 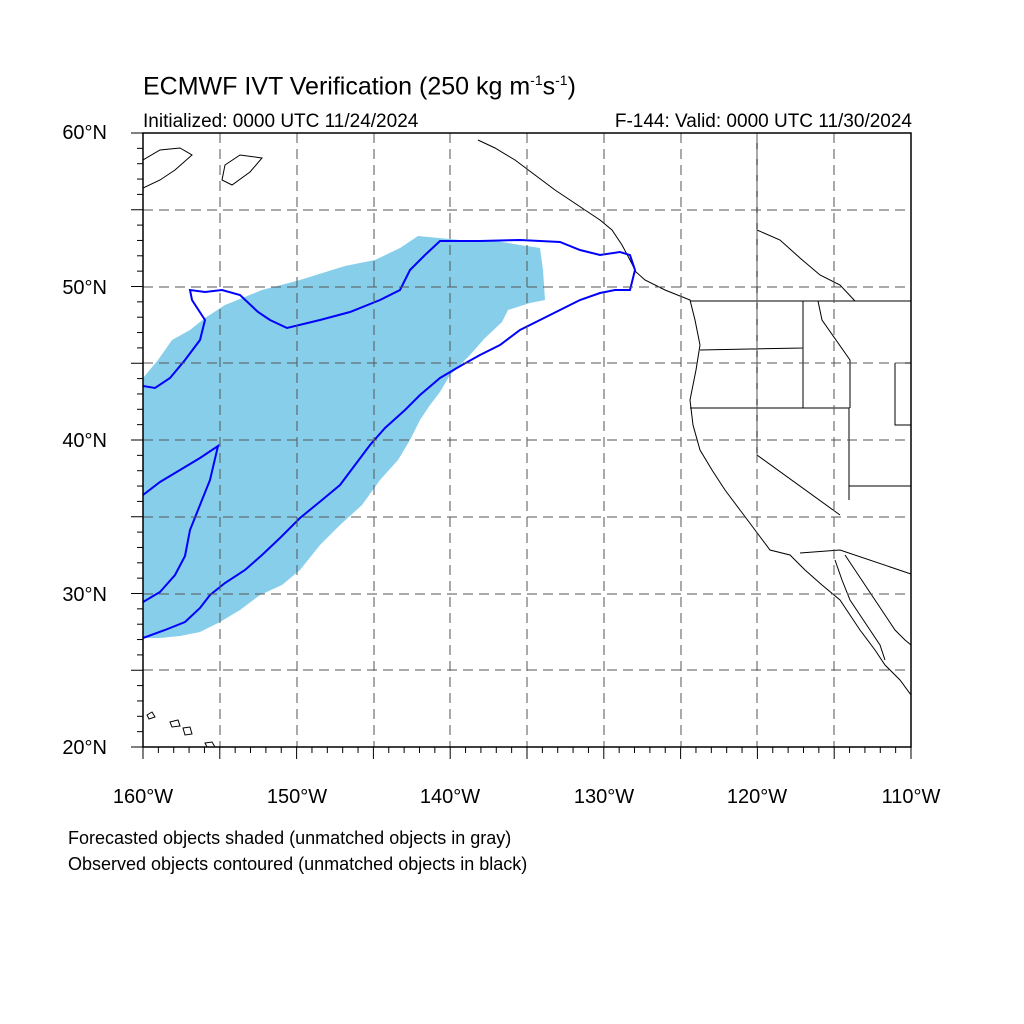 What do you see at coordinates (911, 797) in the screenshot?
I see `lon-label-110w: 110°W` at bounding box center [911, 797].